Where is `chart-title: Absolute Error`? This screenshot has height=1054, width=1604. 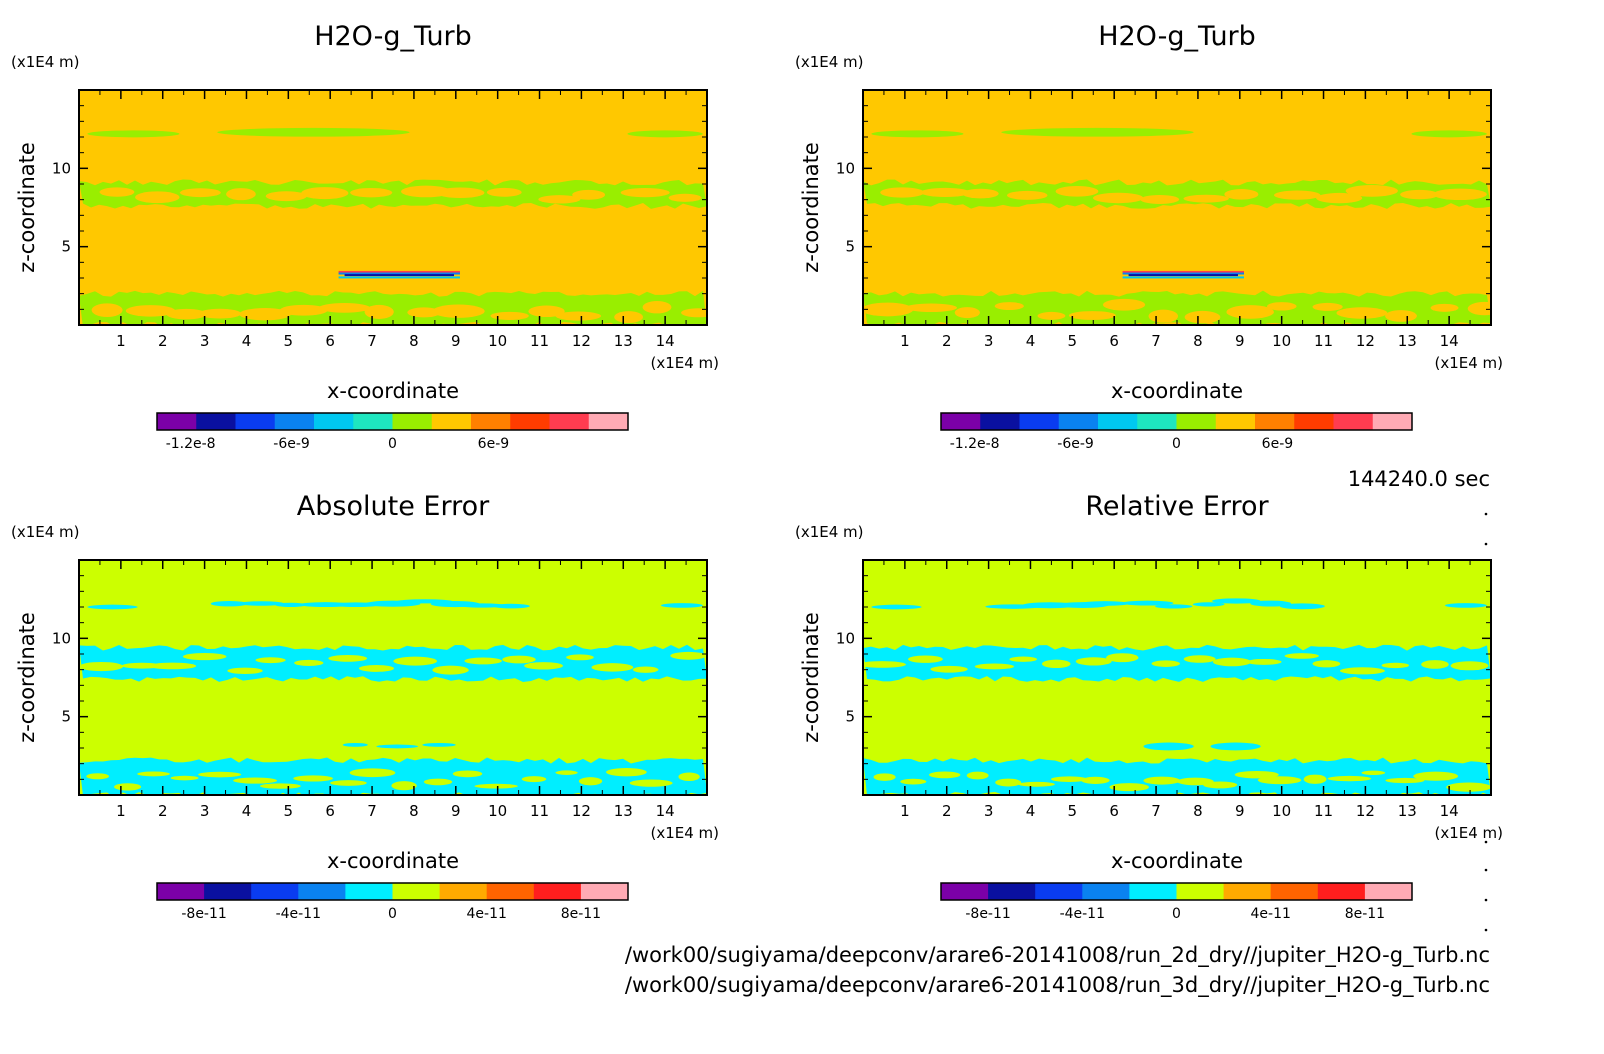 chart-title: Absolute Error is located at coordinates (393, 506).